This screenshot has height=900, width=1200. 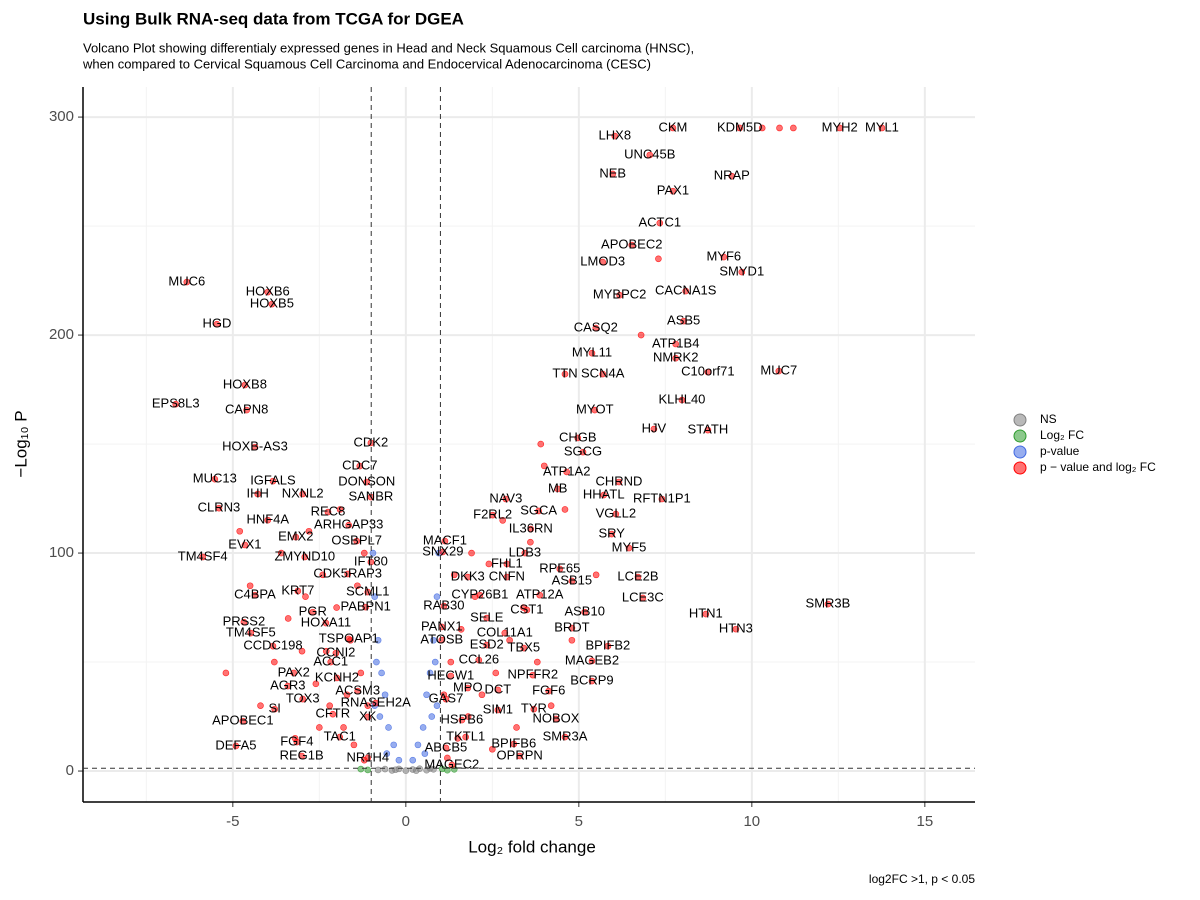 What do you see at coordinates (618, 480) in the screenshot?
I see `gene-label: CHRND` at bounding box center [618, 480].